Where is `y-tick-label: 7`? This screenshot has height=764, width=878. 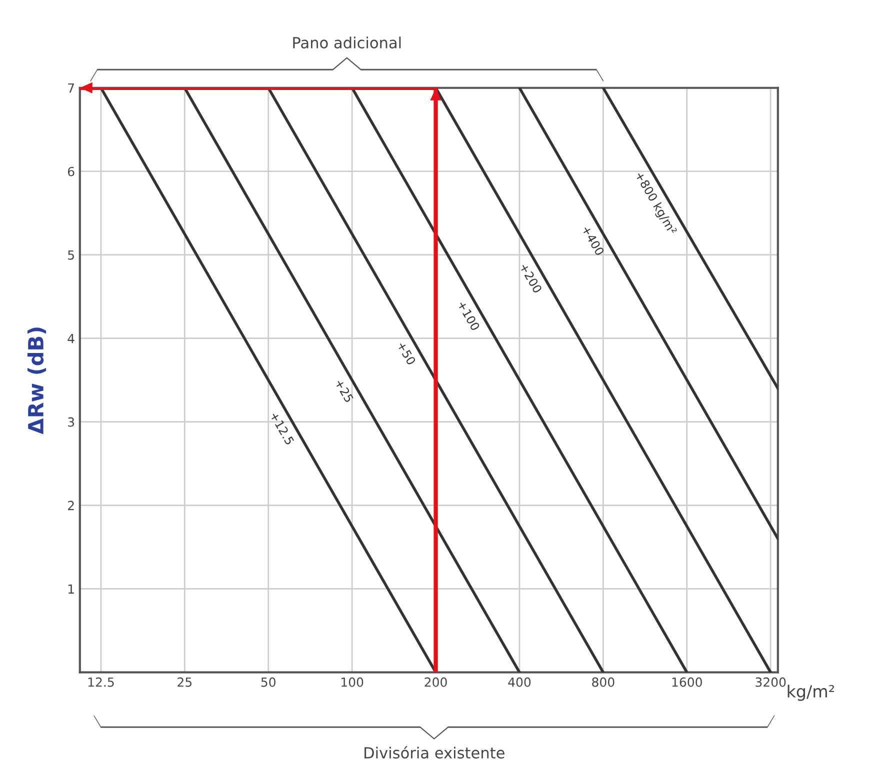
y-tick-label: 7 is located at coordinates (71, 88).